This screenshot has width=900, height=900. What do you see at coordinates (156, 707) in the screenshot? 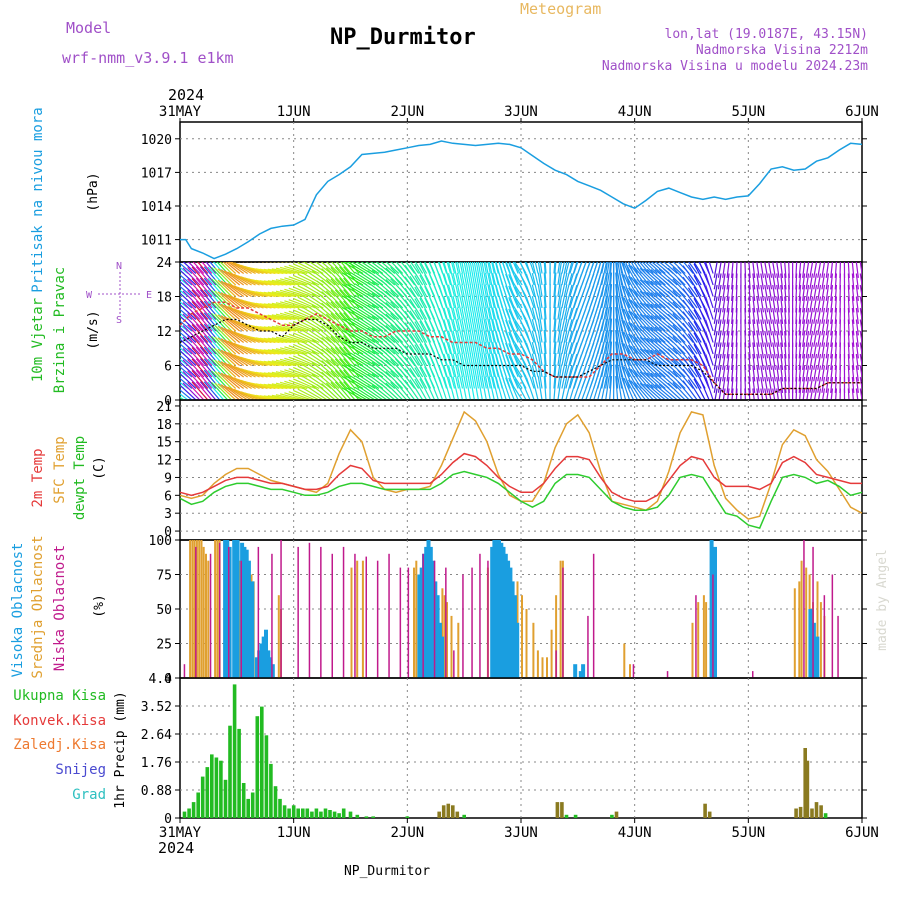
I see `y-tick-label: 3.52` at bounding box center [156, 707].